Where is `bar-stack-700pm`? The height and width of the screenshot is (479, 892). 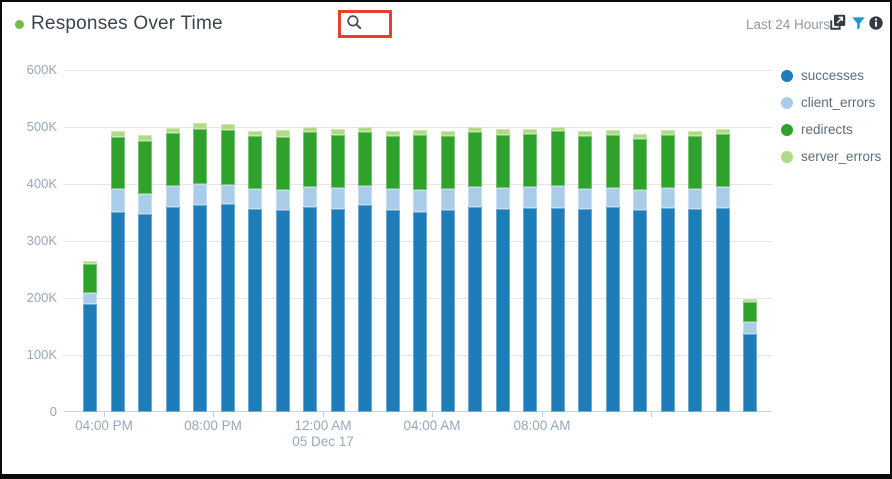 bar-stack-700pm is located at coordinates (200, 267).